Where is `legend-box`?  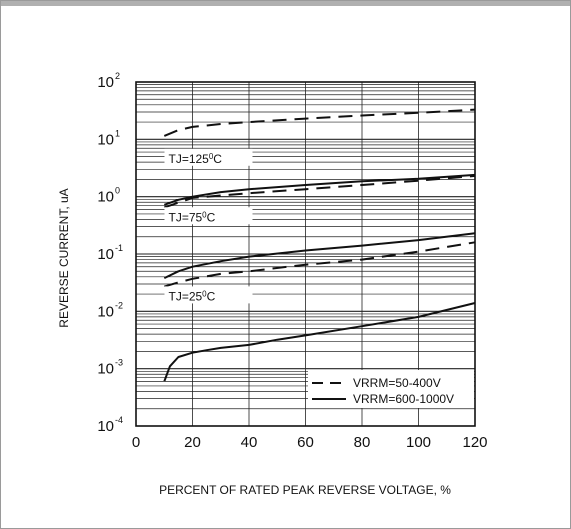
legend-box is located at coordinates (391, 389).